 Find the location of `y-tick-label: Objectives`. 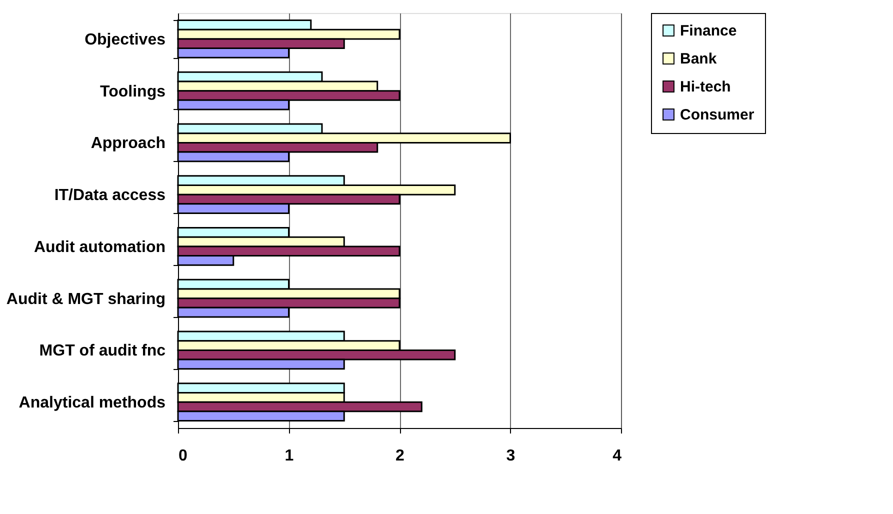

y-tick-label: Objectives is located at coordinates (125, 39).